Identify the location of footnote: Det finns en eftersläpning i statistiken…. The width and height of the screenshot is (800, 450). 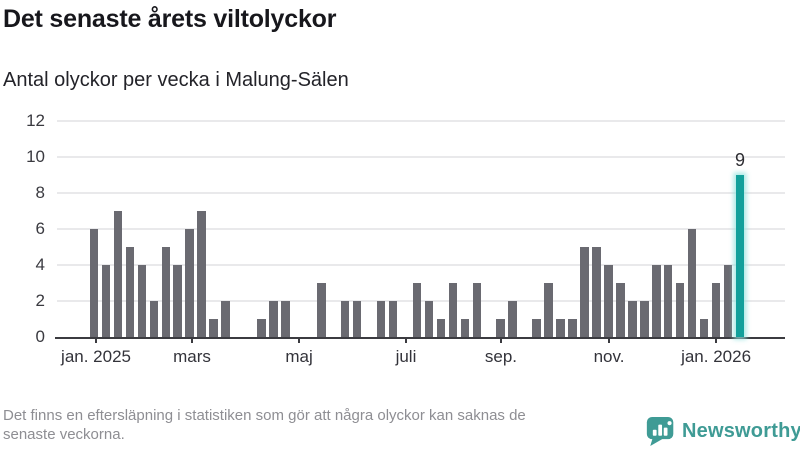
(264, 425).